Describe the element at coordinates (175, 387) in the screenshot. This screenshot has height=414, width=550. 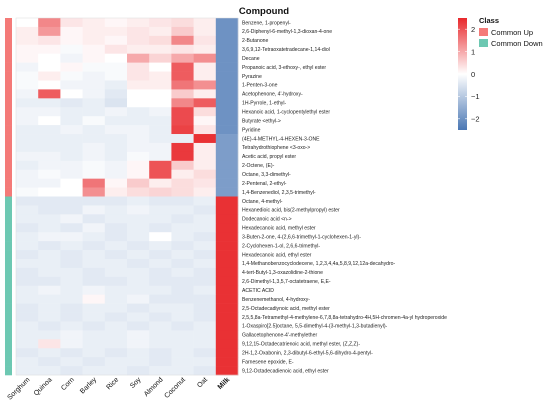
I see `column-label: Coconut` at that location.